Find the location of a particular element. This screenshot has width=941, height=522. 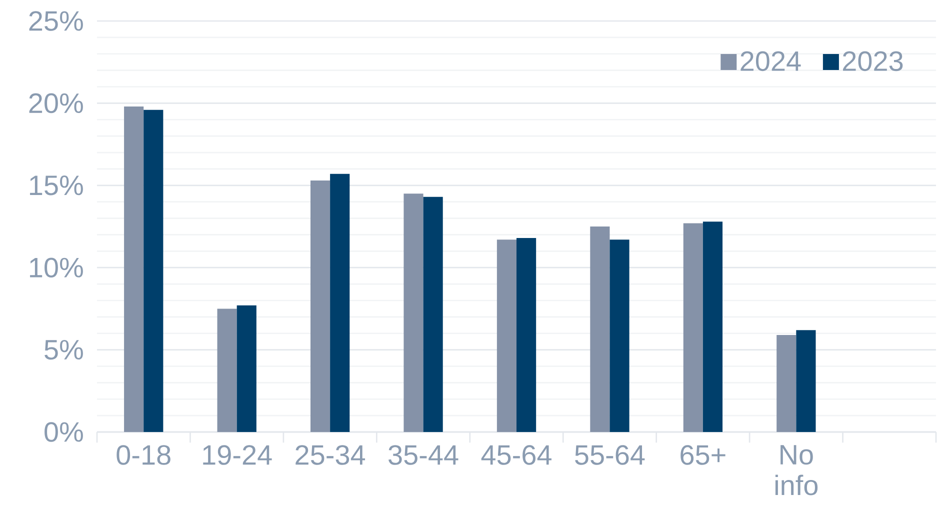

x-tick-label: 65+ is located at coordinates (703, 455).